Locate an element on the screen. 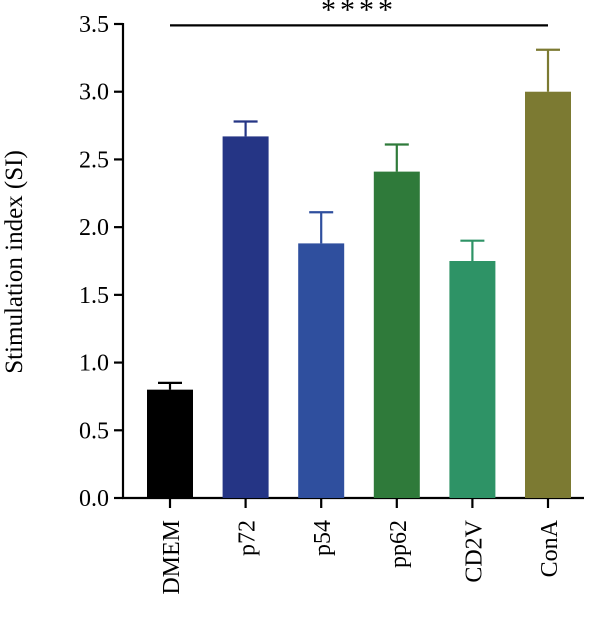 This screenshot has width=600, height=630. y-tick-label: 2.5 is located at coordinates (94, 160).